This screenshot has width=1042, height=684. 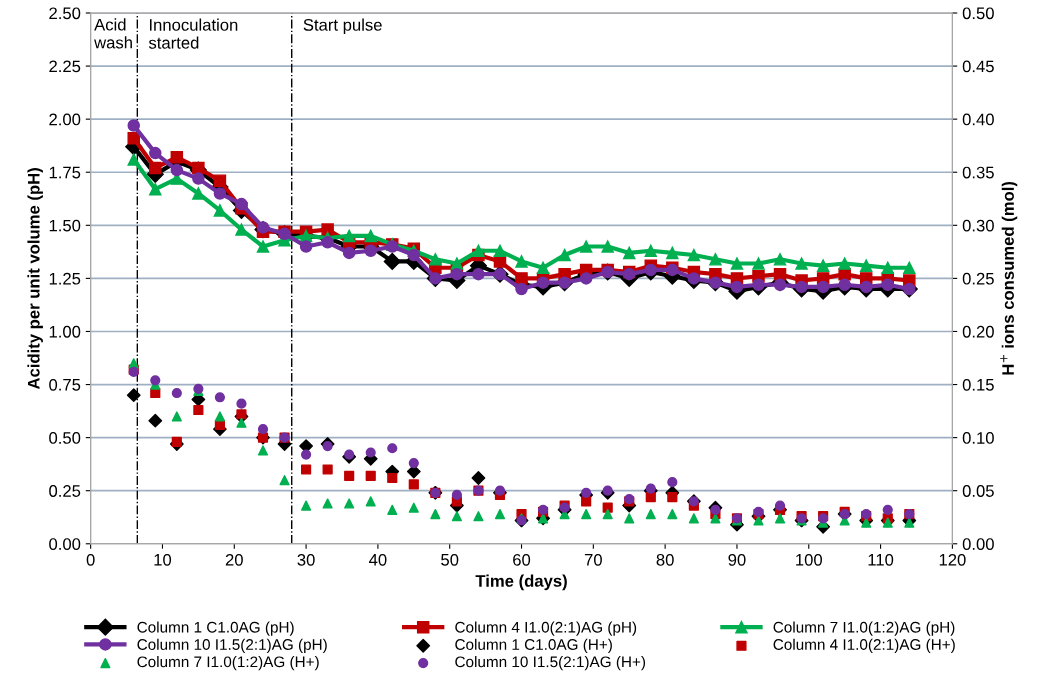 What do you see at coordinates (978, 438) in the screenshot?
I see `y2-tick-label: 0.10` at bounding box center [978, 438].